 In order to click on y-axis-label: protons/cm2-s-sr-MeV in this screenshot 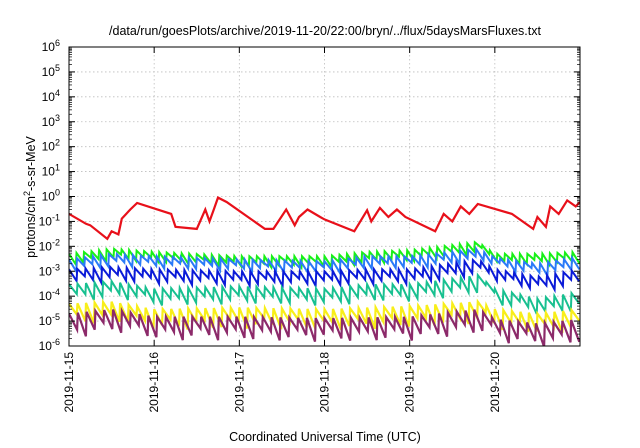, I will do `click(30, 196)`.